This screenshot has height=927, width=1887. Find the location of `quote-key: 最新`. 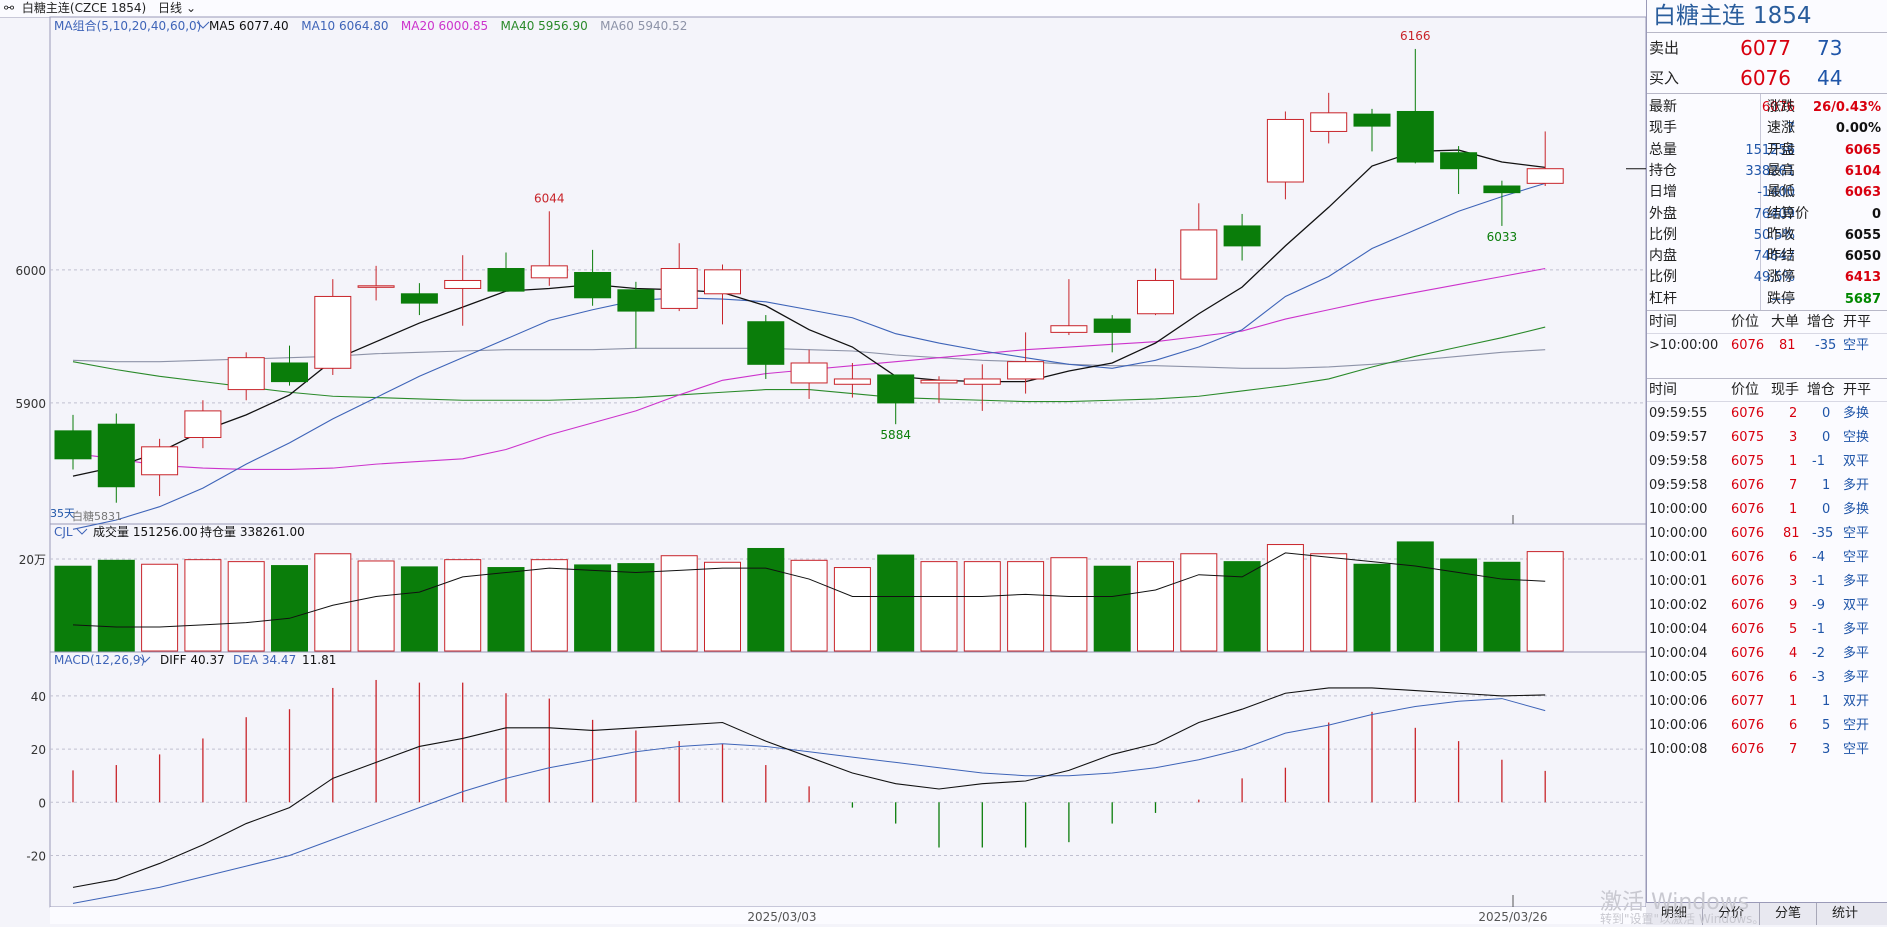

quote-key: 最新 is located at coordinates (1663, 107).